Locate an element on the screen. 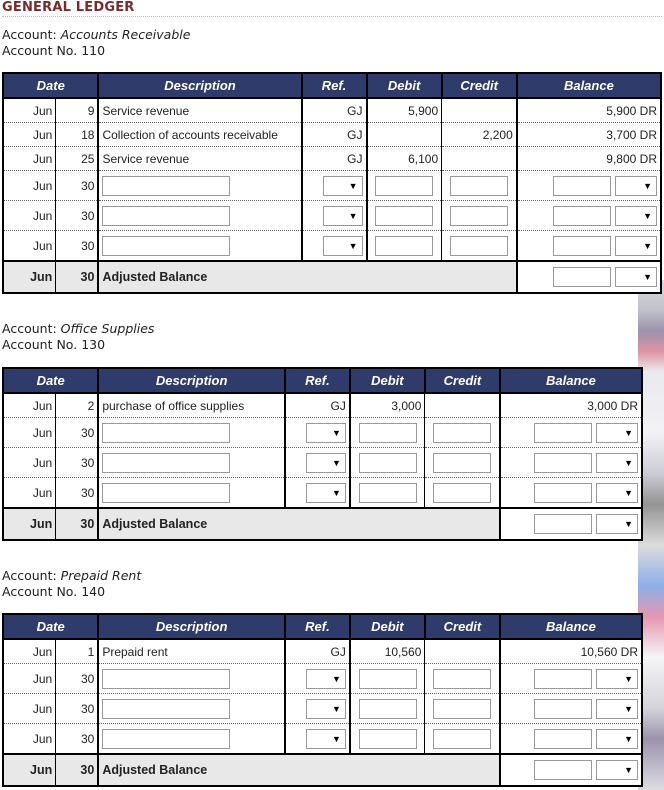 This screenshot has width=664, height=790. description-cell: purchase of office supplies is located at coordinates (191, 405).